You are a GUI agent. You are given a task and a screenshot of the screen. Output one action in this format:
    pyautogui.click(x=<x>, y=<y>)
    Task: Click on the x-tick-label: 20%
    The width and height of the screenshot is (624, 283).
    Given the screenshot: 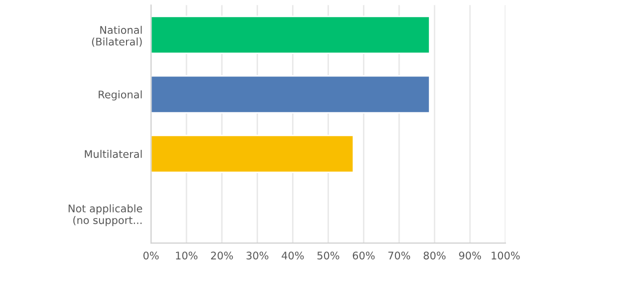 What is the action you would take?
    pyautogui.click(x=222, y=256)
    